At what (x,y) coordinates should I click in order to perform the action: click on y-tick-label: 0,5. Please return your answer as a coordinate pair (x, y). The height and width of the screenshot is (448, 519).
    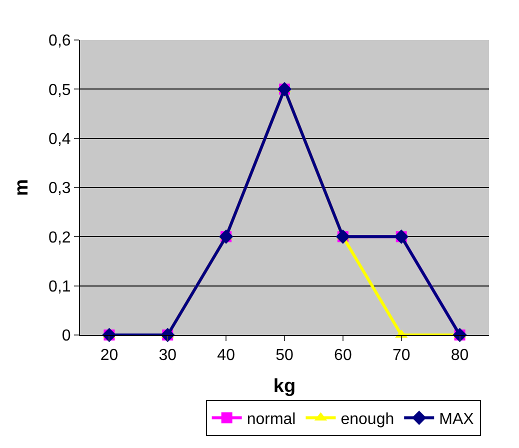
    Looking at the image, I should click on (59, 90).